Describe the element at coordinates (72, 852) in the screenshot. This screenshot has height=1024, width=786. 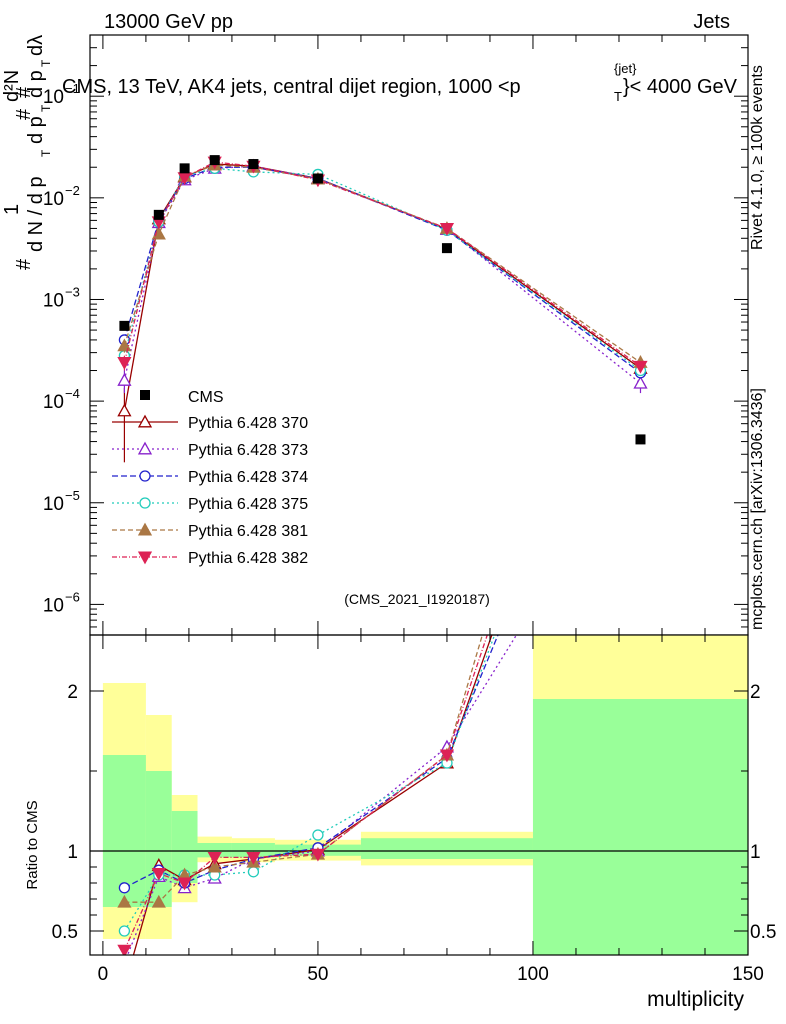
I see `ratio-ytick-label-1: 1` at that location.